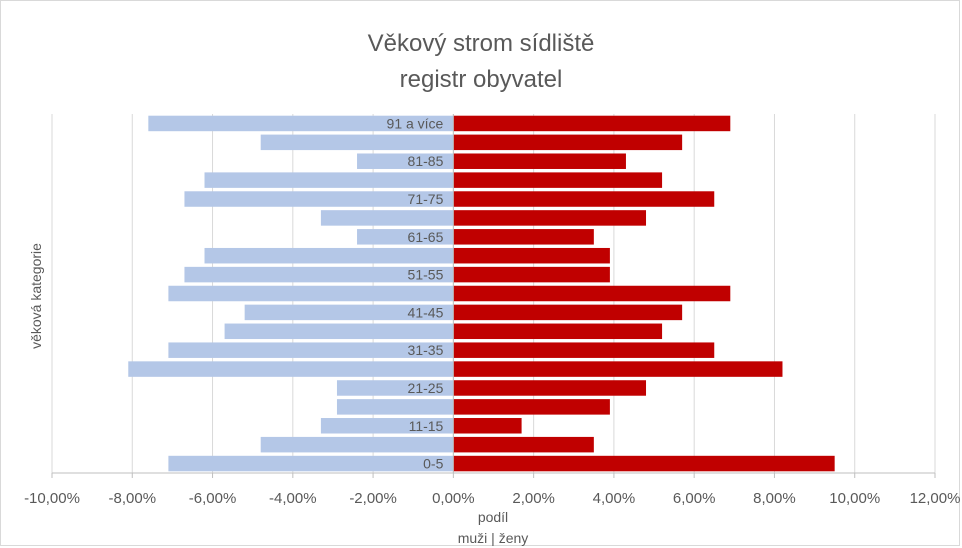  What do you see at coordinates (426, 426) in the screenshot?
I see `category-label: 11-15` at bounding box center [426, 426].